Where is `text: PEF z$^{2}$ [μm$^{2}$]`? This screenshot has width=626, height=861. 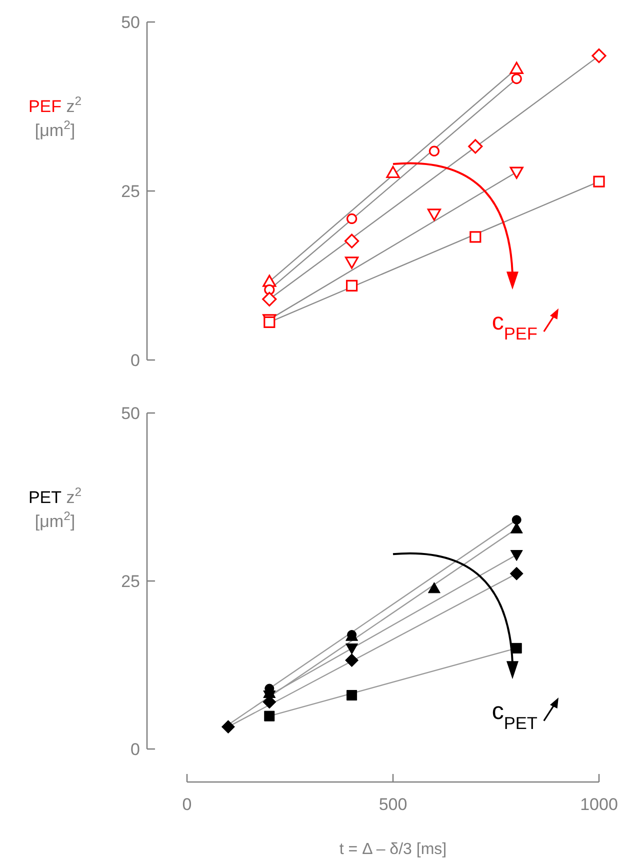
text: PEF z$^{2}$ [μm$^{2}$] is located at coordinates (55, 117).